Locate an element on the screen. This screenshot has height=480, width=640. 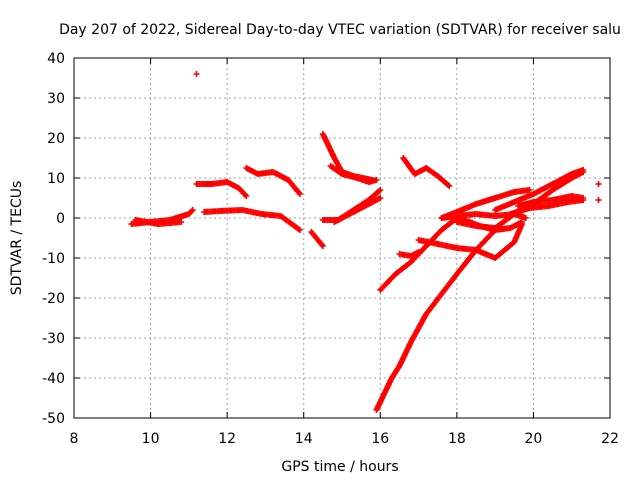
y-tick-label: 0 is located at coordinates (60, 219).